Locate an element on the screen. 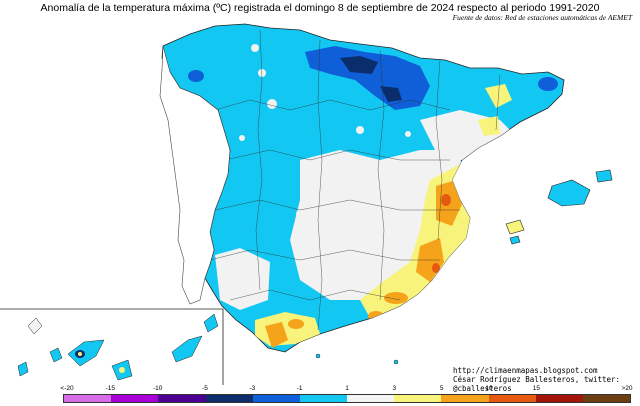 The width and height of the screenshot is (640, 406). positive-spot-ebro is located at coordinates (489, 126).